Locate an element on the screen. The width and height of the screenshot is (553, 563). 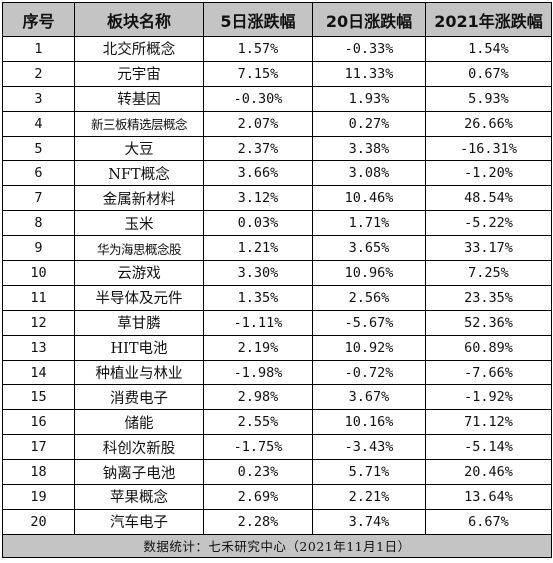
table-row: 1 北交所概念 1.57% -0.33% 1.54% is located at coordinates (277, 49).